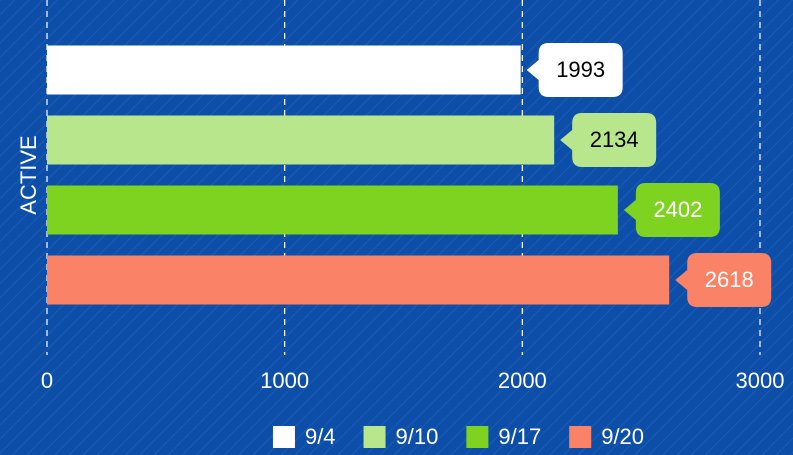 Image resolution: width=793 pixels, height=455 pixels. Describe the element at coordinates (284, 380) in the screenshot. I see `x-tick-label: 1000` at that location.